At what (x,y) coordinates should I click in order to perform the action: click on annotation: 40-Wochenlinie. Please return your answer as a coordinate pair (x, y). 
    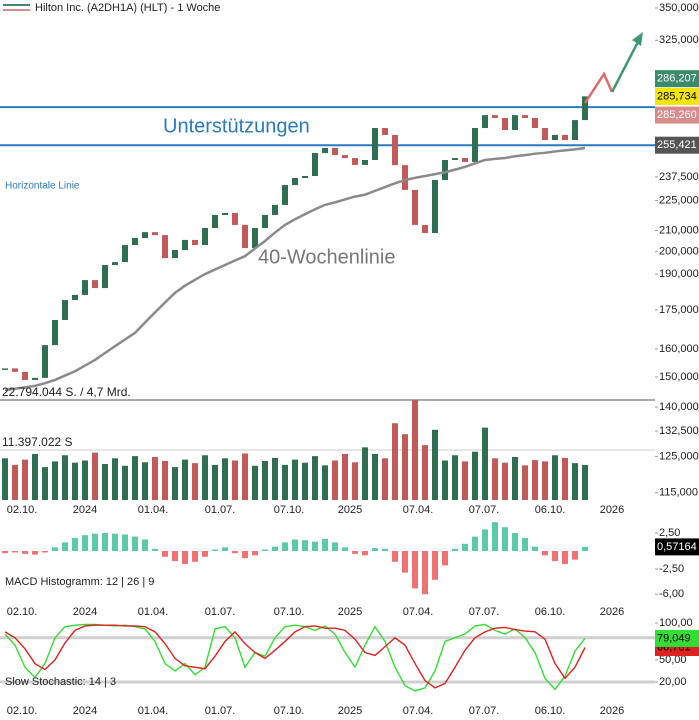
    Looking at the image, I should click on (327, 257).